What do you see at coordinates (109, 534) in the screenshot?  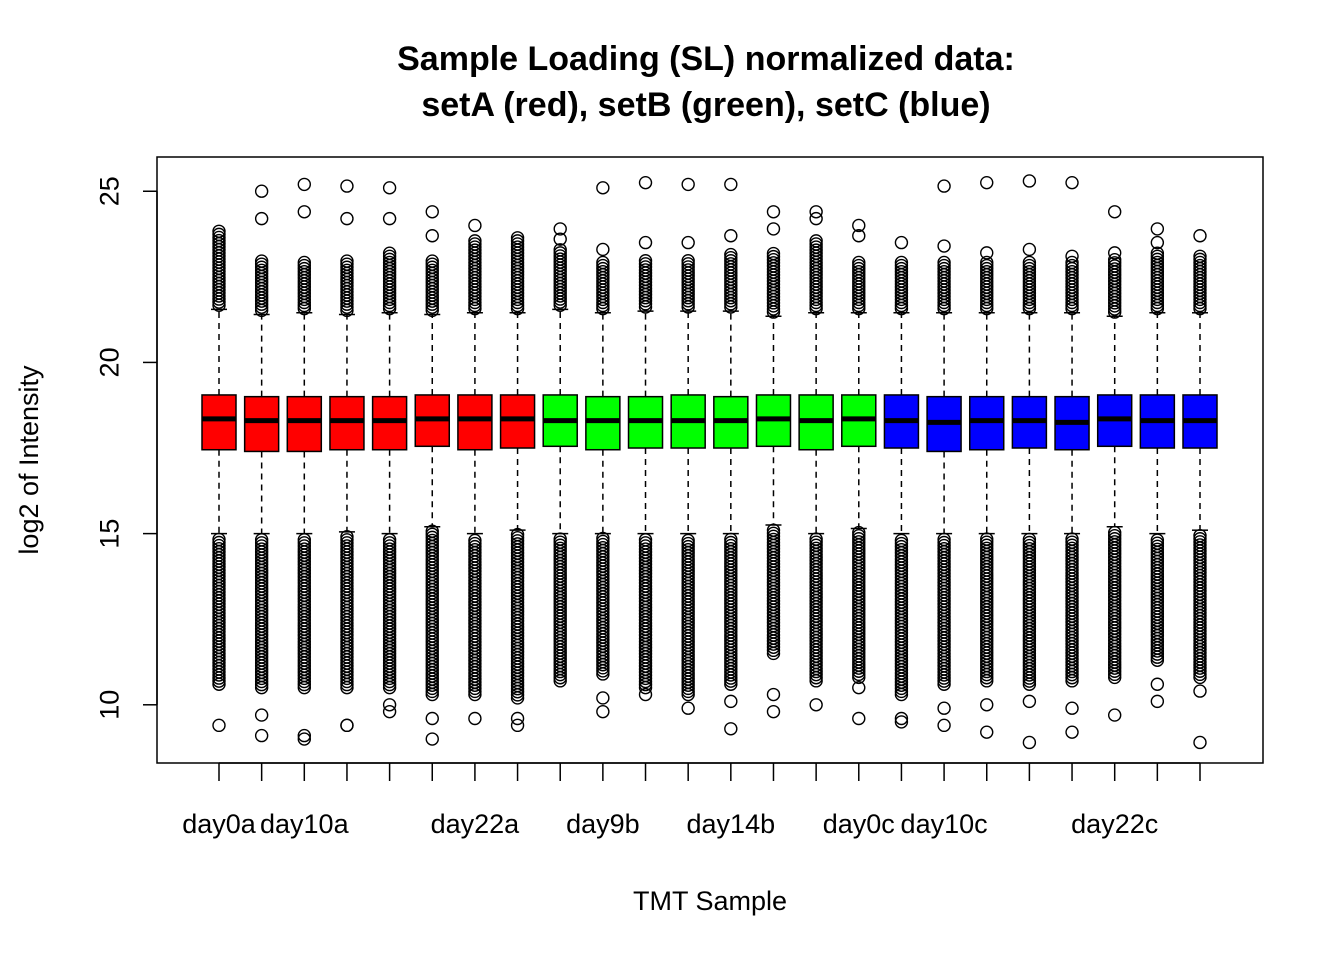 I see `y-tick-label: 15` at bounding box center [109, 534].